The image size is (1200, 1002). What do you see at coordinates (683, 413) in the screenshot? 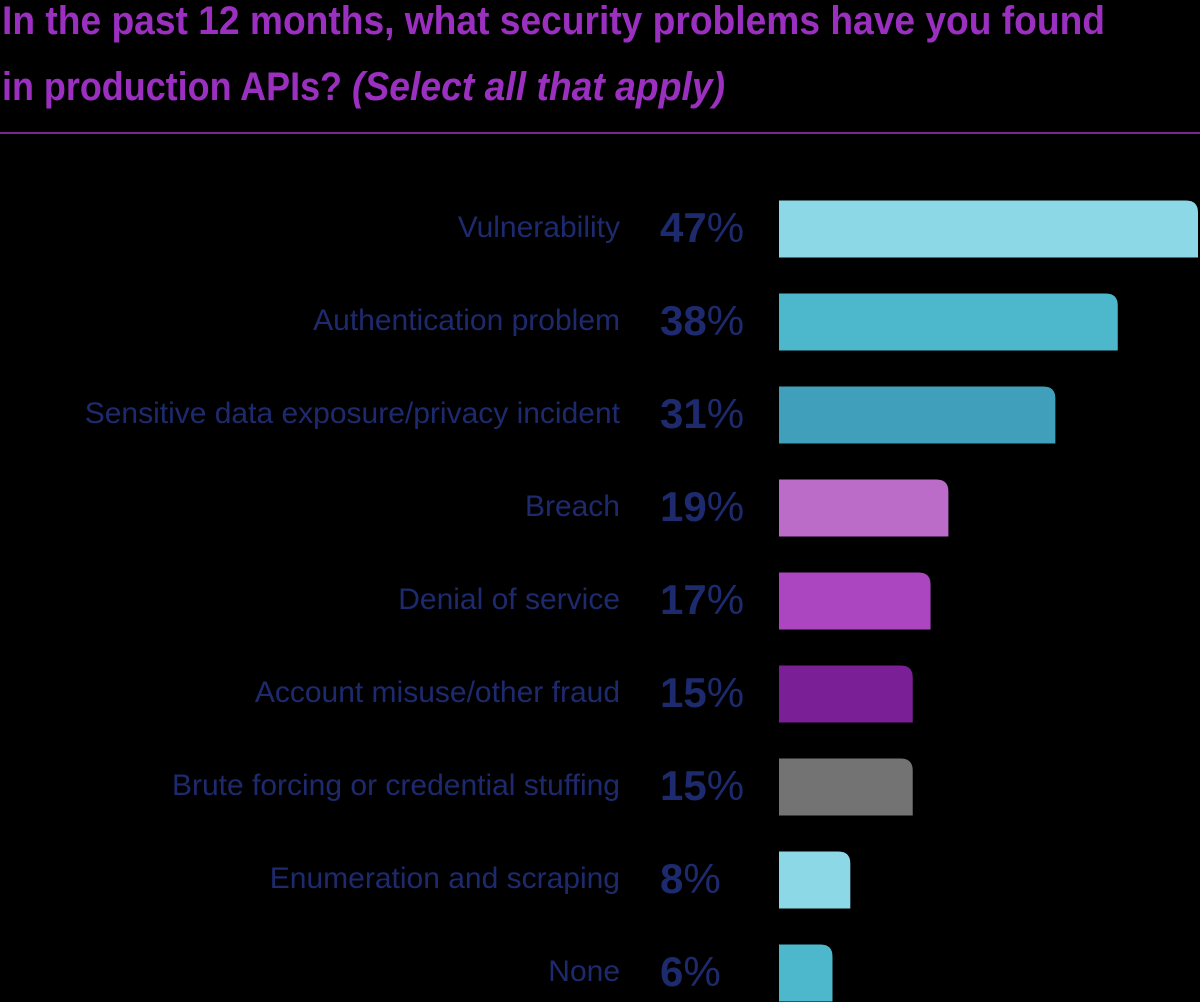
I see `value-number: 31` at bounding box center [683, 413].